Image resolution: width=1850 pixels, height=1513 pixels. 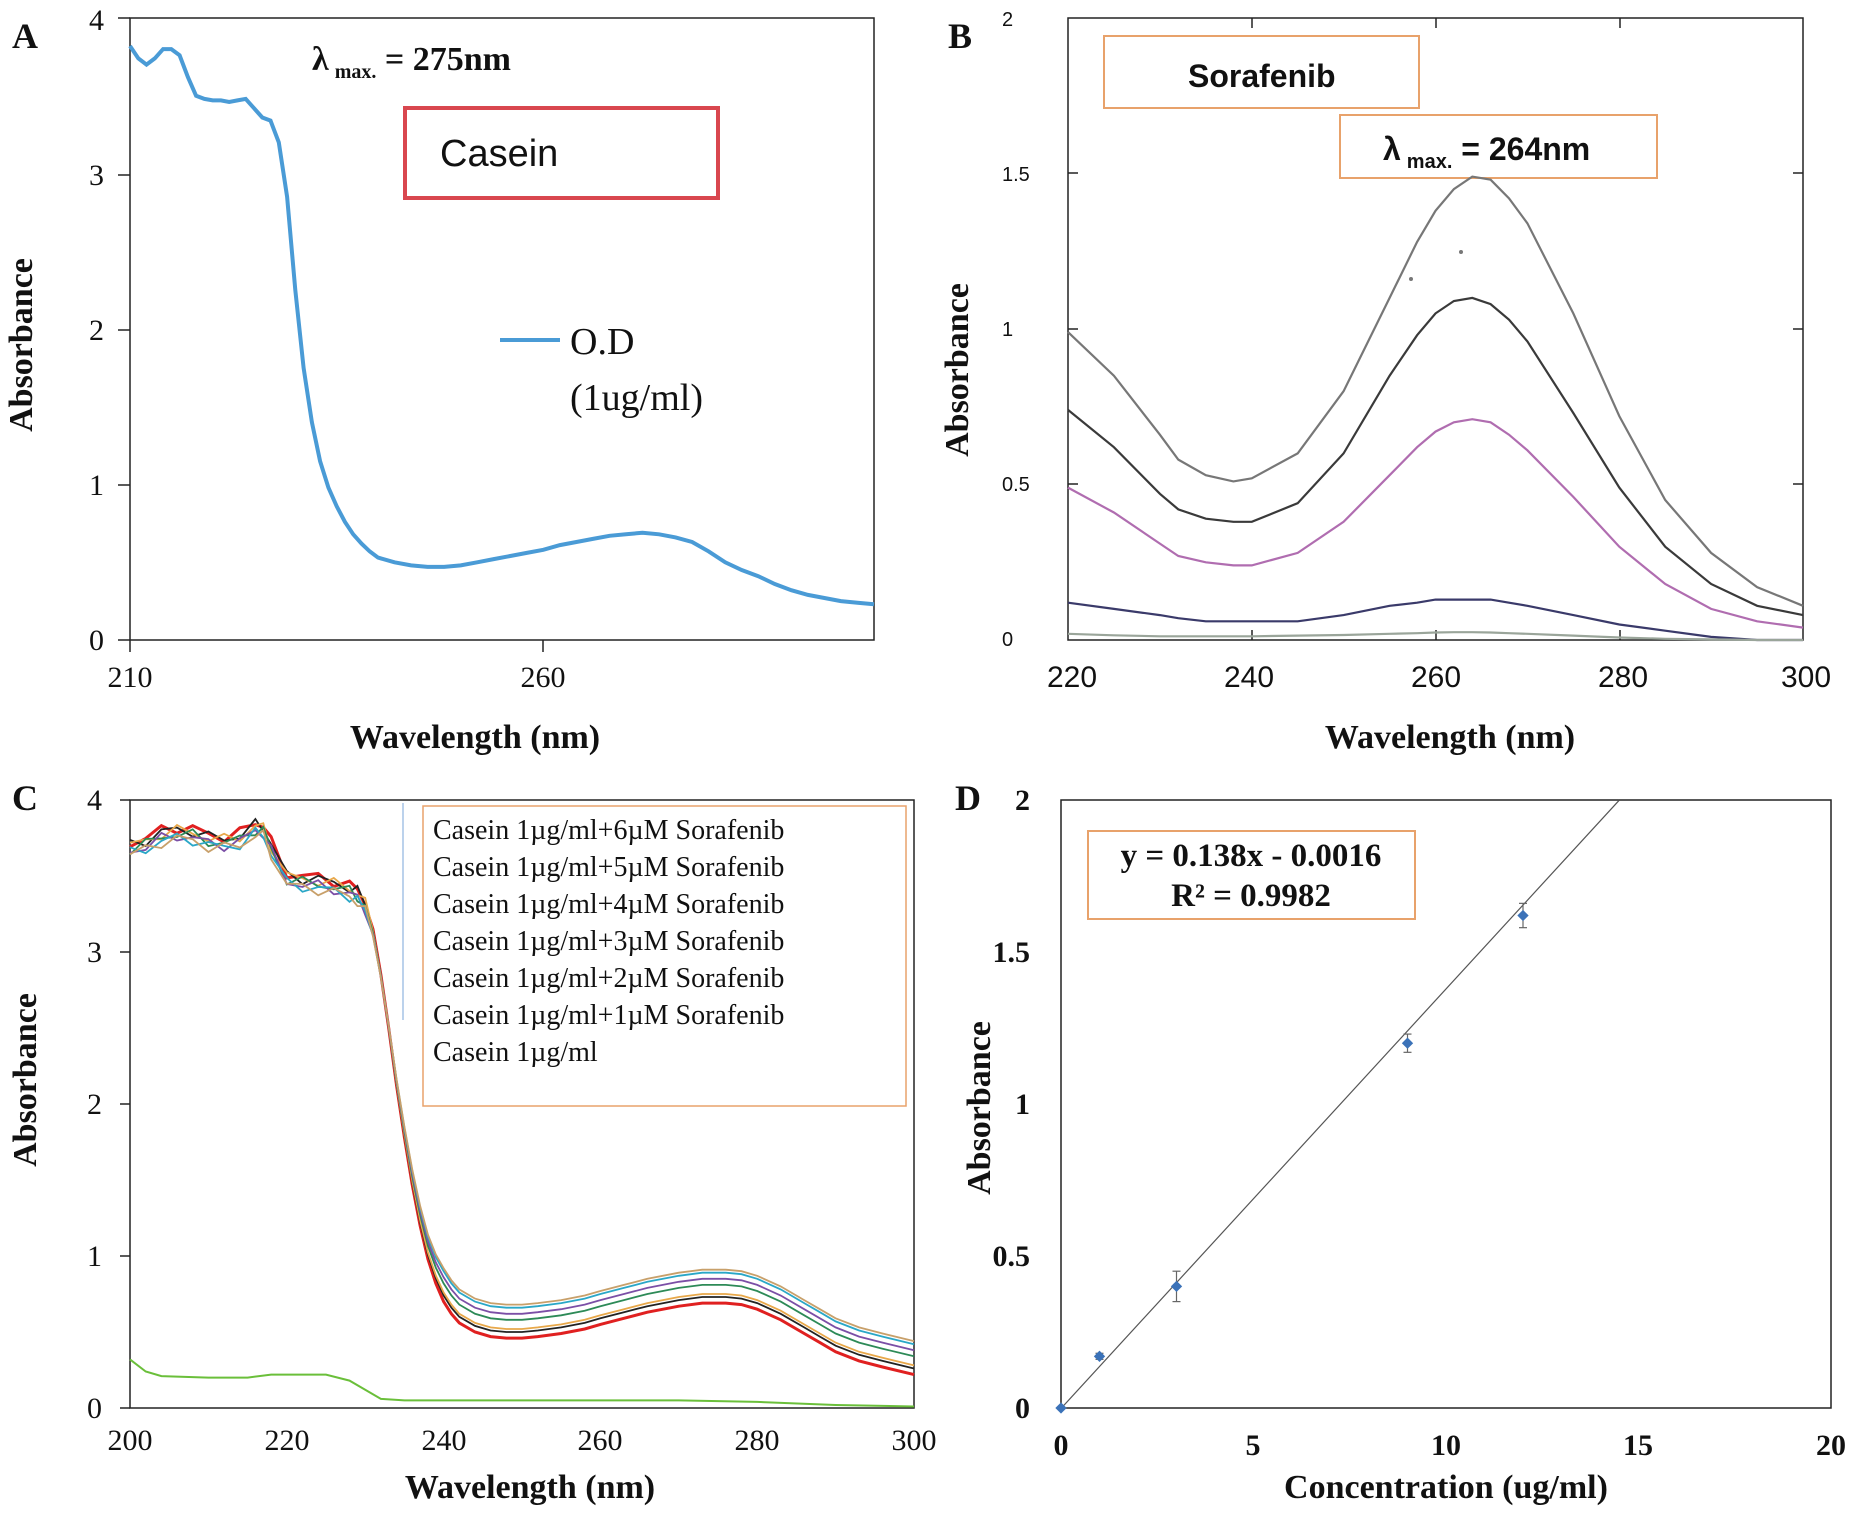 I want to click on panel-a-ytick: 4, so click(x=96, y=20).